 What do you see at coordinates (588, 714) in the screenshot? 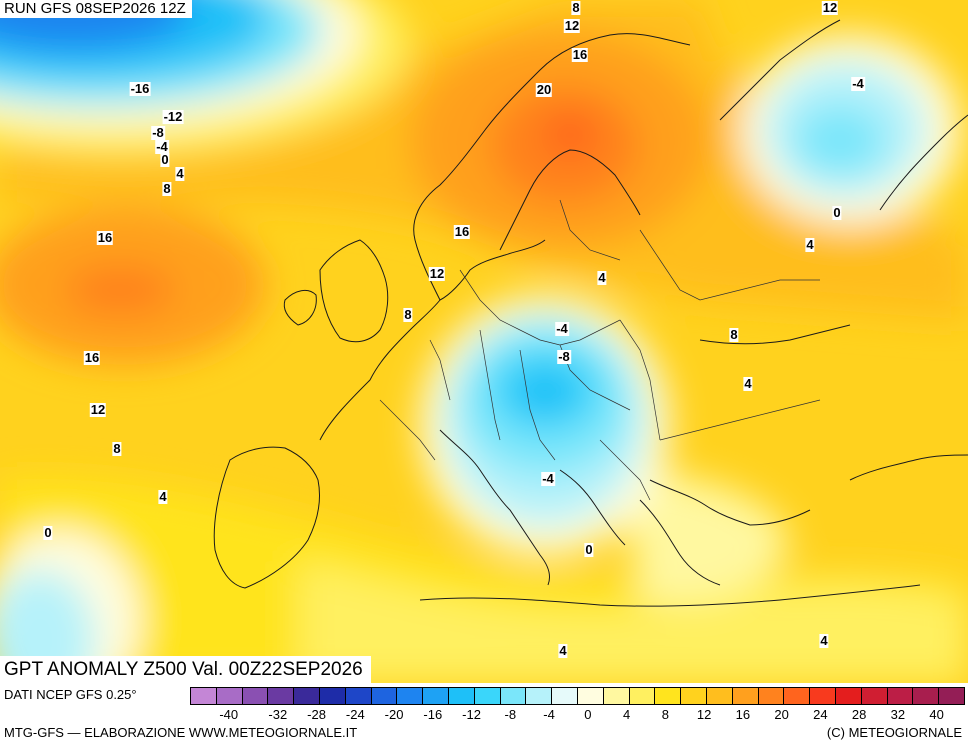
I see `legend-tick-label: 0` at bounding box center [588, 714].